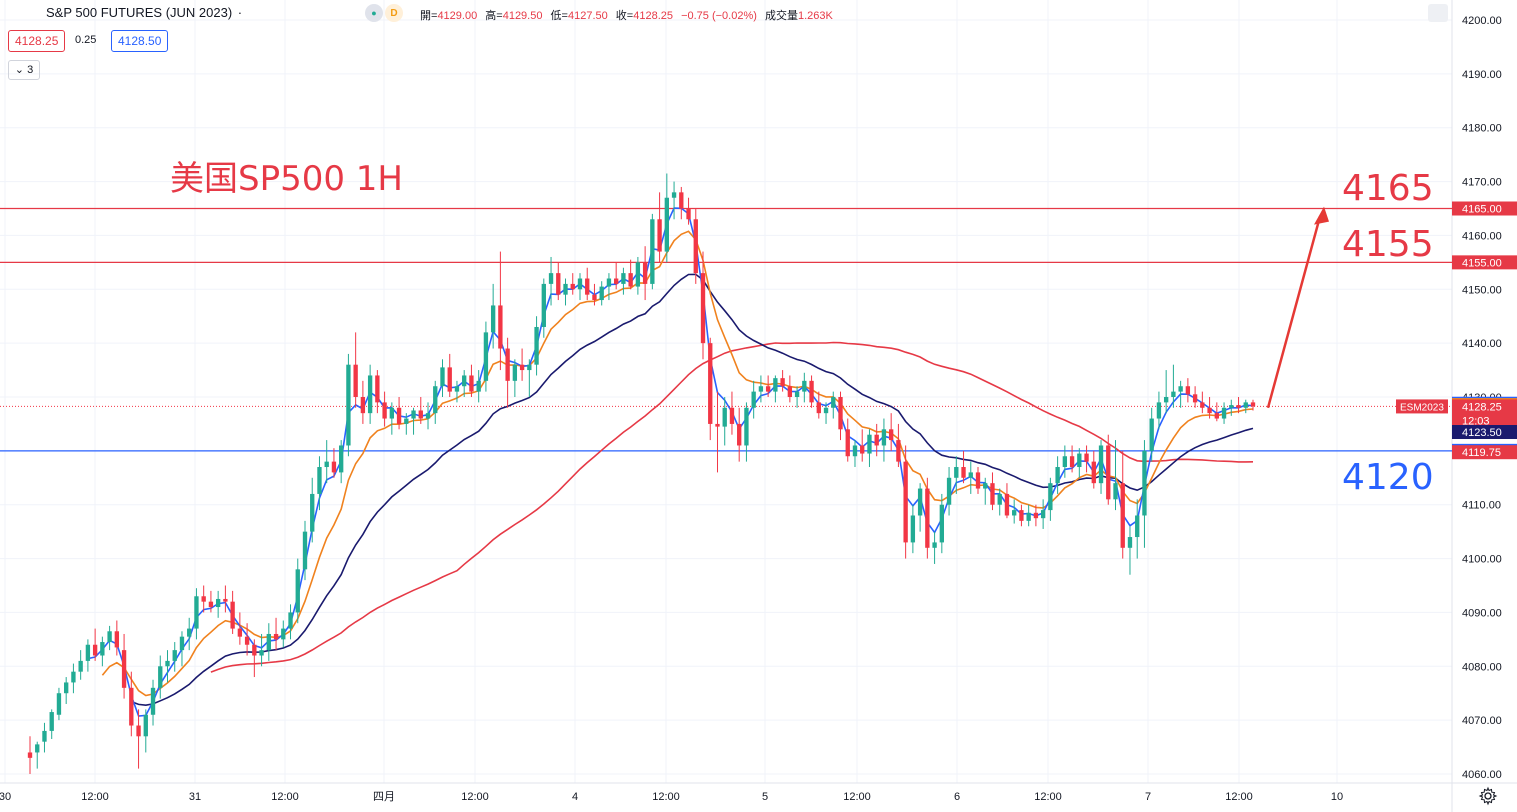  Describe the element at coordinates (19, 70) in the screenshot. I see `chevron-down-icon: ⌄` at that location.